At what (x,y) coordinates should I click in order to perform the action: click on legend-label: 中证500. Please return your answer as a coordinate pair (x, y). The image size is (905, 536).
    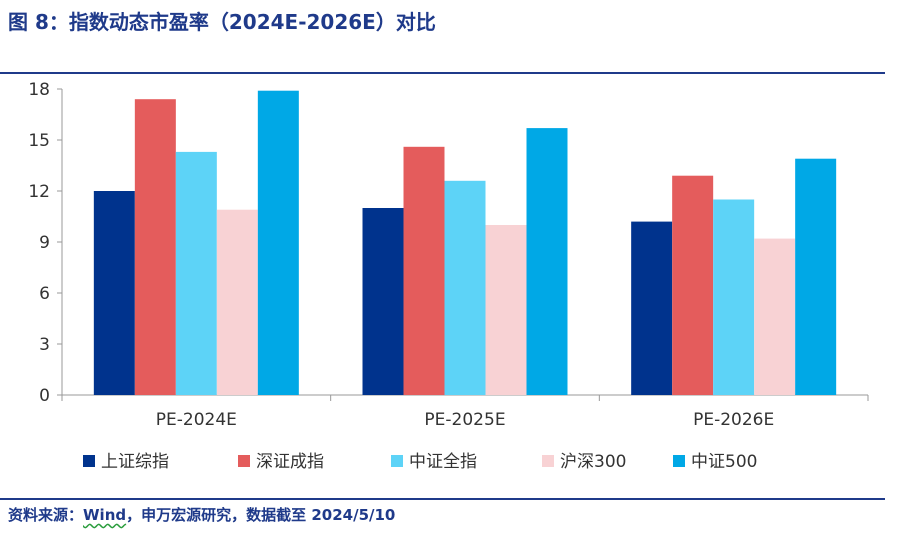
    Looking at the image, I should click on (724, 462).